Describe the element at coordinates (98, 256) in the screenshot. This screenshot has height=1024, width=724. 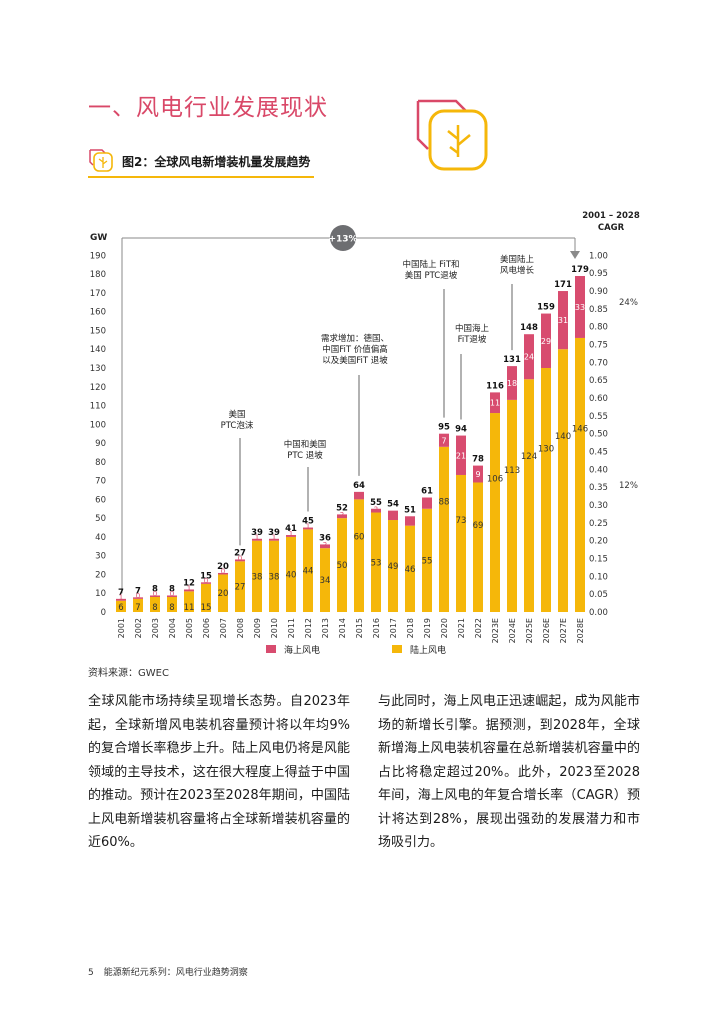
I see `y-tick-label: 190` at that location.